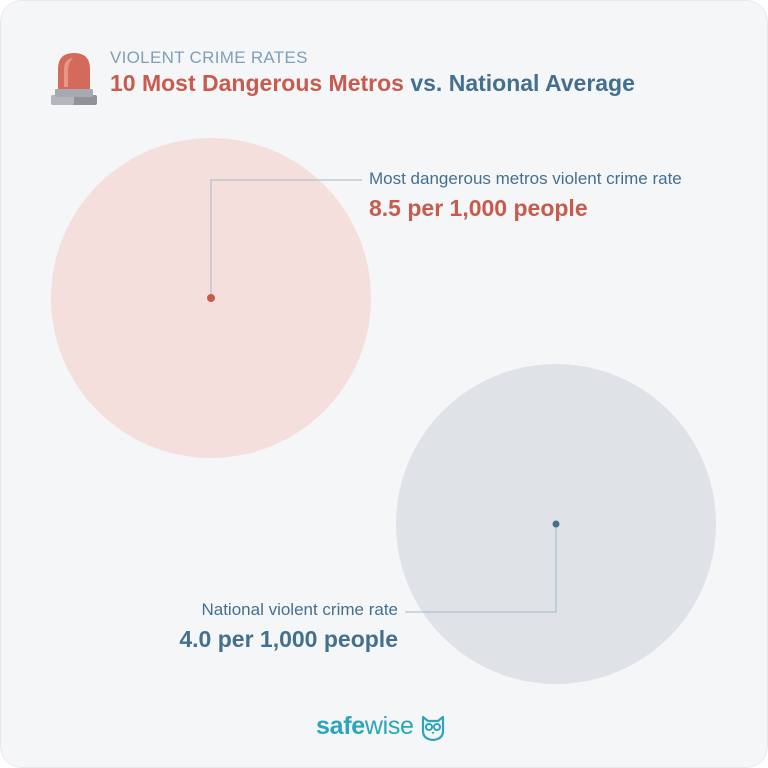  What do you see at coordinates (74, 79) in the screenshot?
I see `siren-icon` at bounding box center [74, 79].